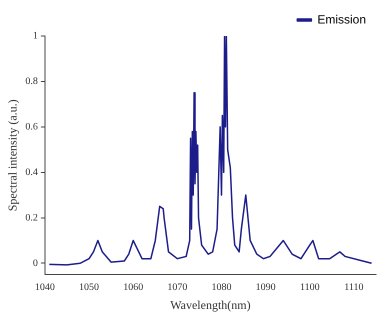  What do you see at coordinates (35, 36) in the screenshot?
I see `y-tick-label: 1` at bounding box center [35, 36].